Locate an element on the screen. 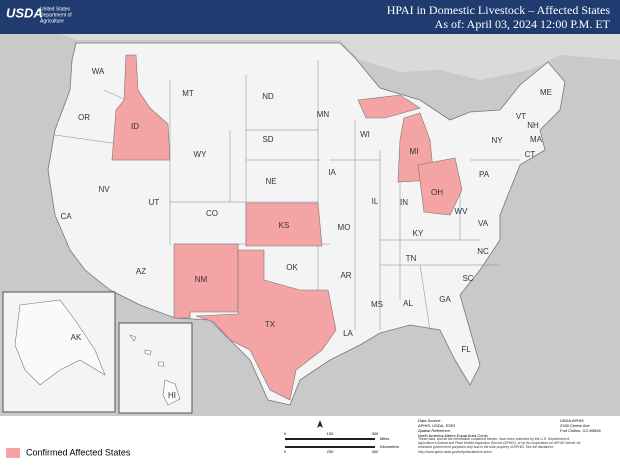 The height and width of the screenshot is (471, 620). state-label: CA is located at coordinates (66, 216).